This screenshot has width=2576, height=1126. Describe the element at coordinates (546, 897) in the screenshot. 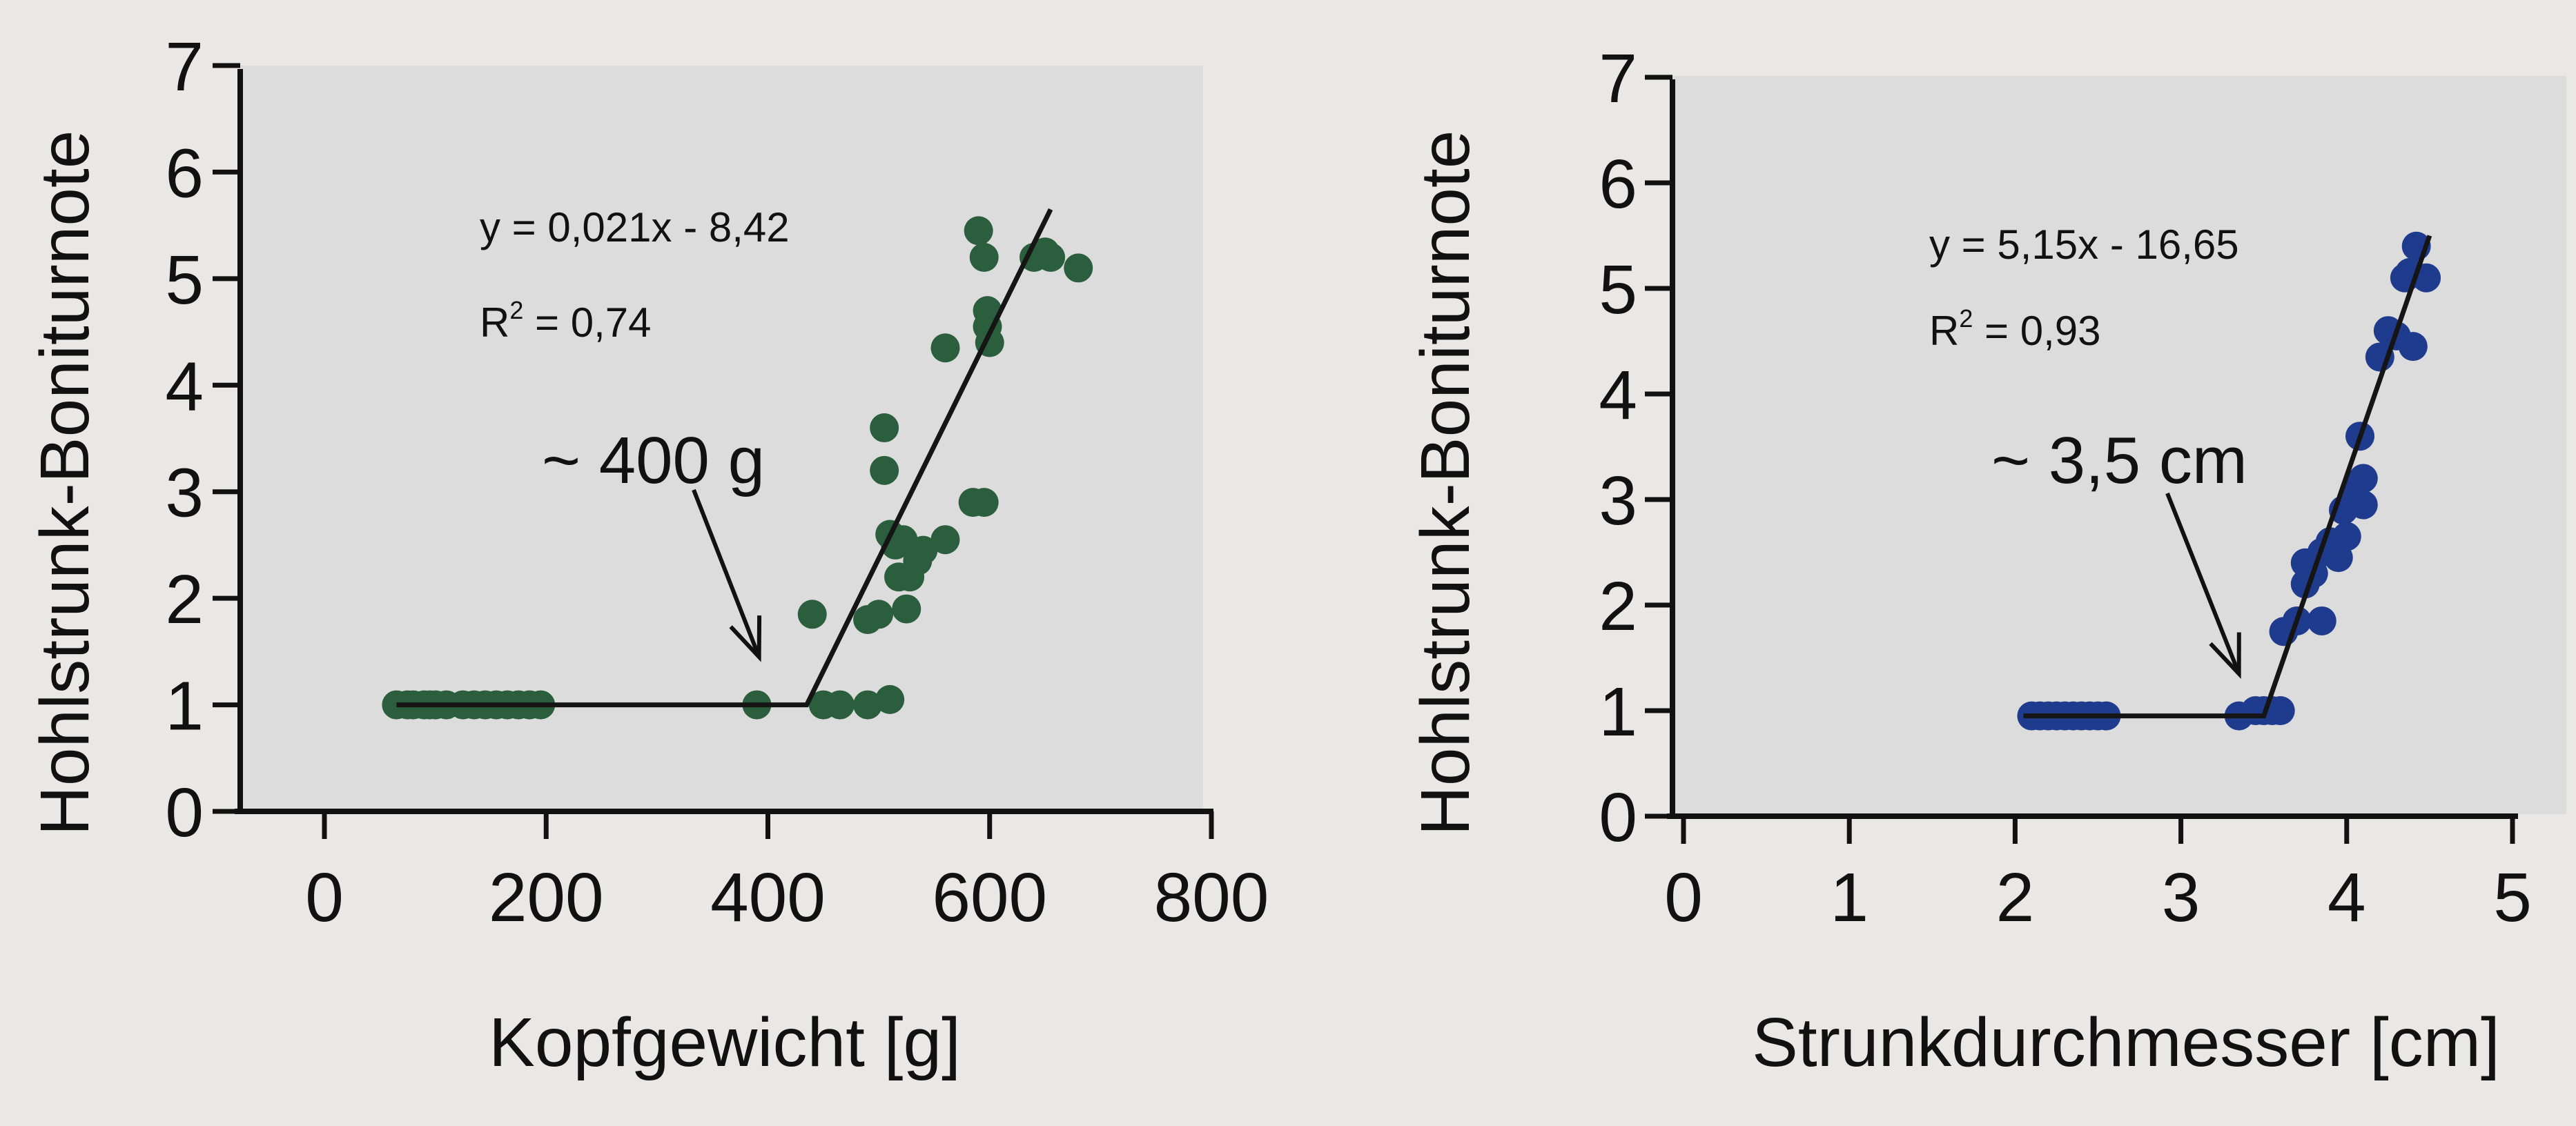

I see `x-tick-label: 200` at that location.